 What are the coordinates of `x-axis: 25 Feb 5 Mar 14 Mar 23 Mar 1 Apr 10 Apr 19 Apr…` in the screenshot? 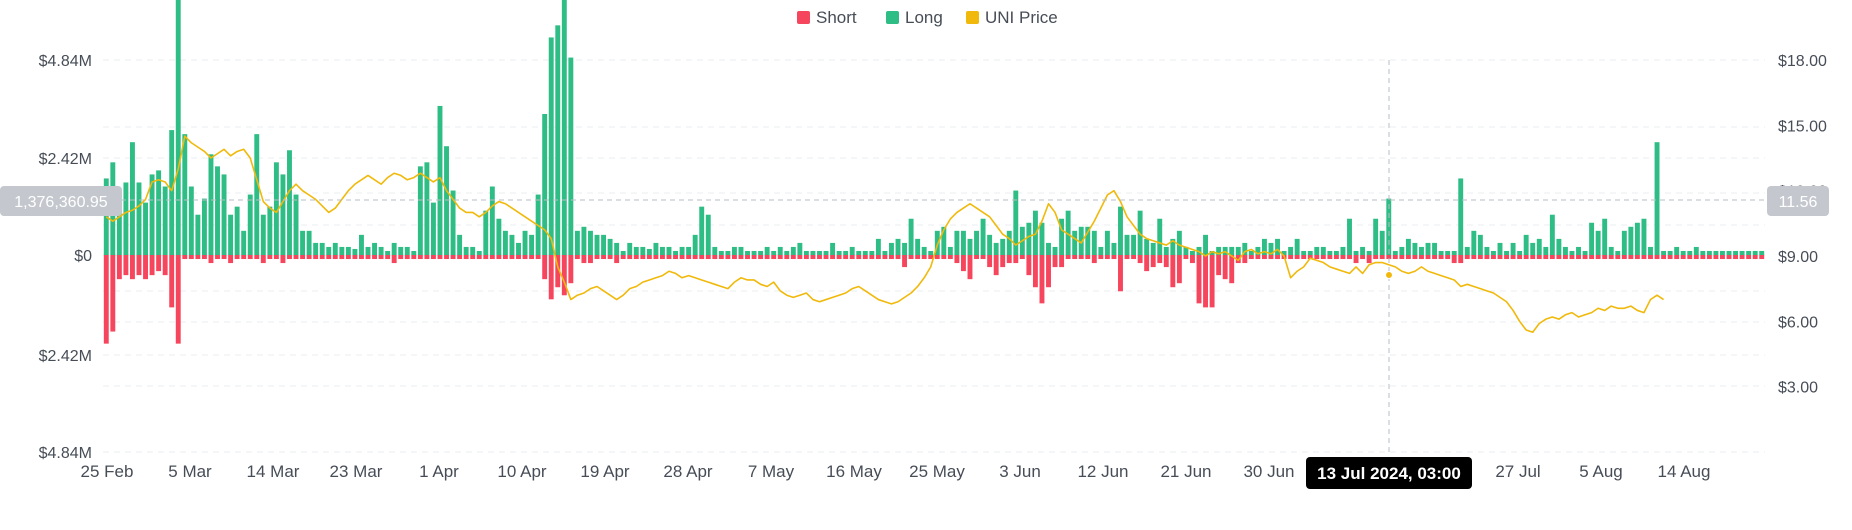 It's located at (896, 471).